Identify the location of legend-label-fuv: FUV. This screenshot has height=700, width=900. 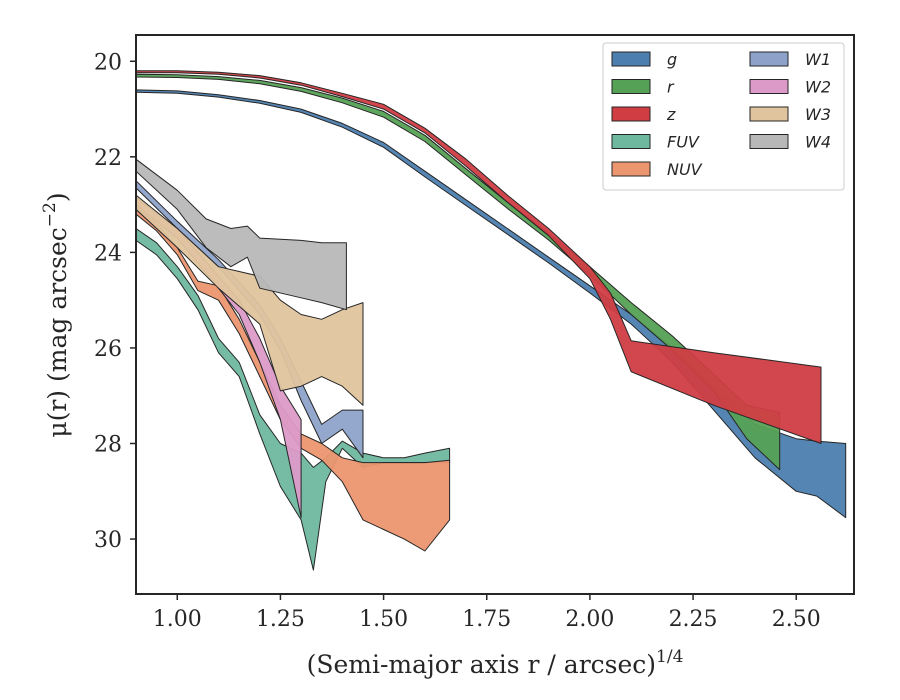
(683, 142).